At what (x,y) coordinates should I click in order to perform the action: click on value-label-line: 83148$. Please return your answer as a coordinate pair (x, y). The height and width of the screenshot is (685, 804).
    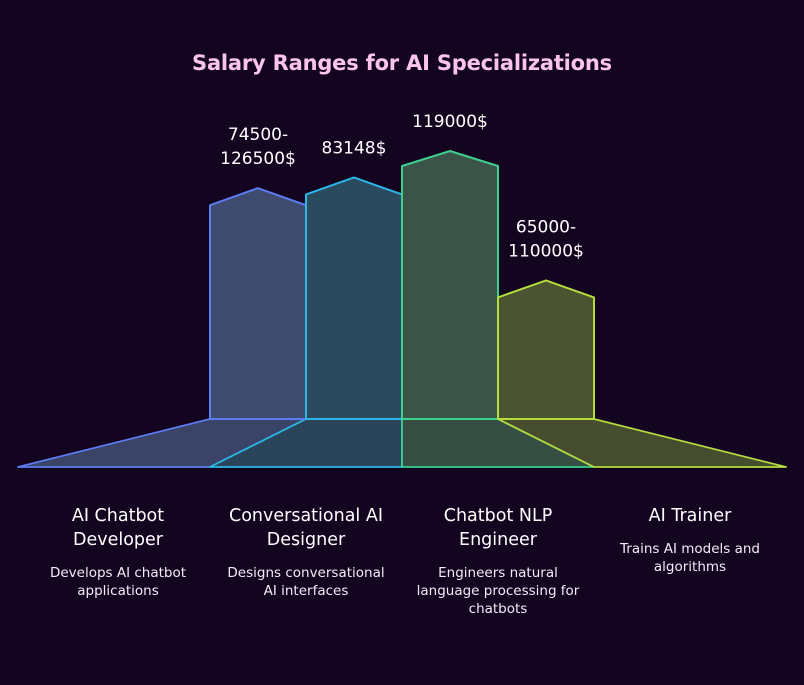
    Looking at the image, I should click on (354, 148).